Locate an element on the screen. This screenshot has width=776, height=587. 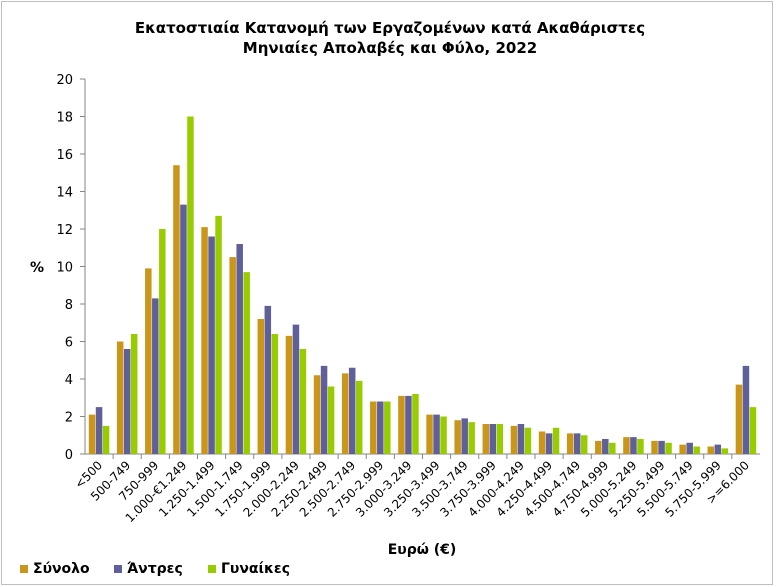
y-tick-label: 10 is located at coordinates (64, 268).